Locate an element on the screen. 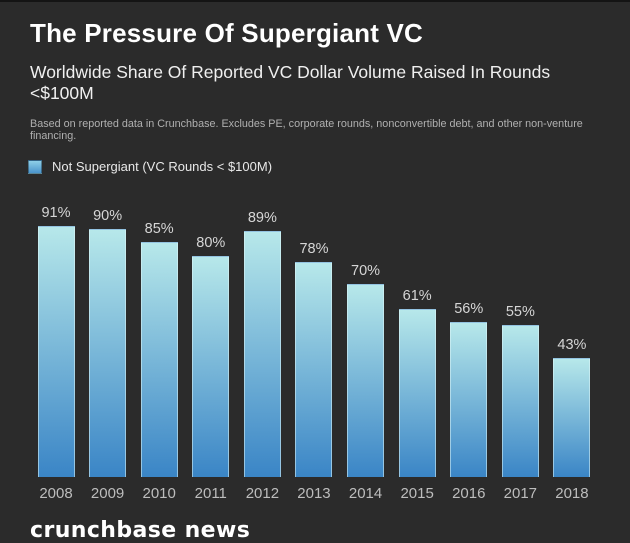  x-axis-label: 2008 is located at coordinates (56, 493).